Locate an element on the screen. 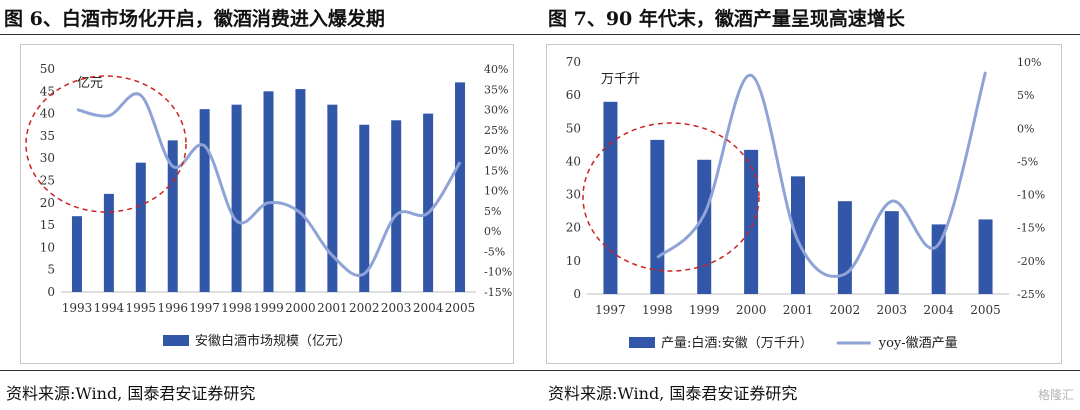  y2-tick-label: -25% is located at coordinates (1031, 294).